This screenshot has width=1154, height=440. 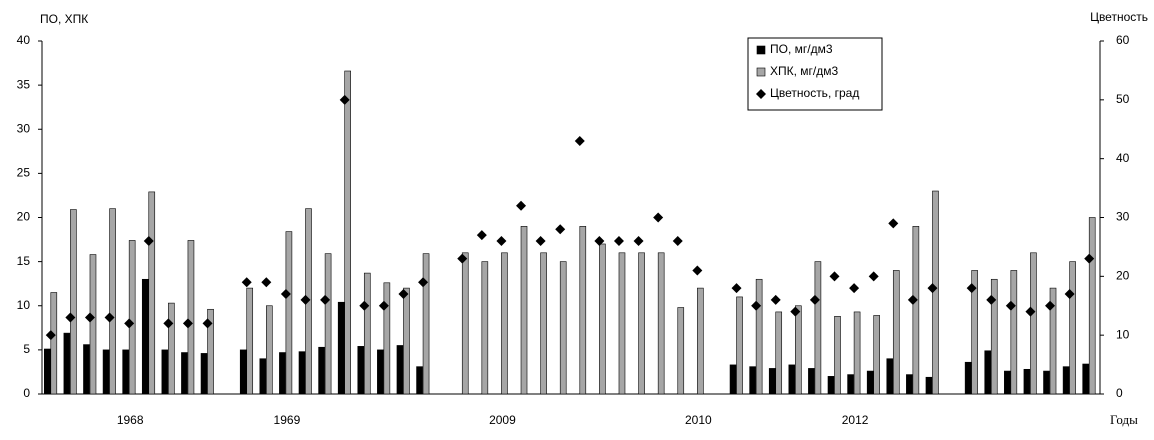 I want to click on y-tick-label: 15, so click(x=24, y=261).